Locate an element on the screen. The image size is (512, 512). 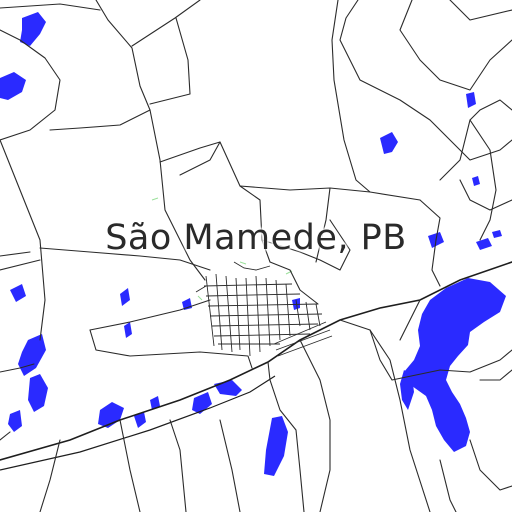
railway is located at coordinates (138, 423).